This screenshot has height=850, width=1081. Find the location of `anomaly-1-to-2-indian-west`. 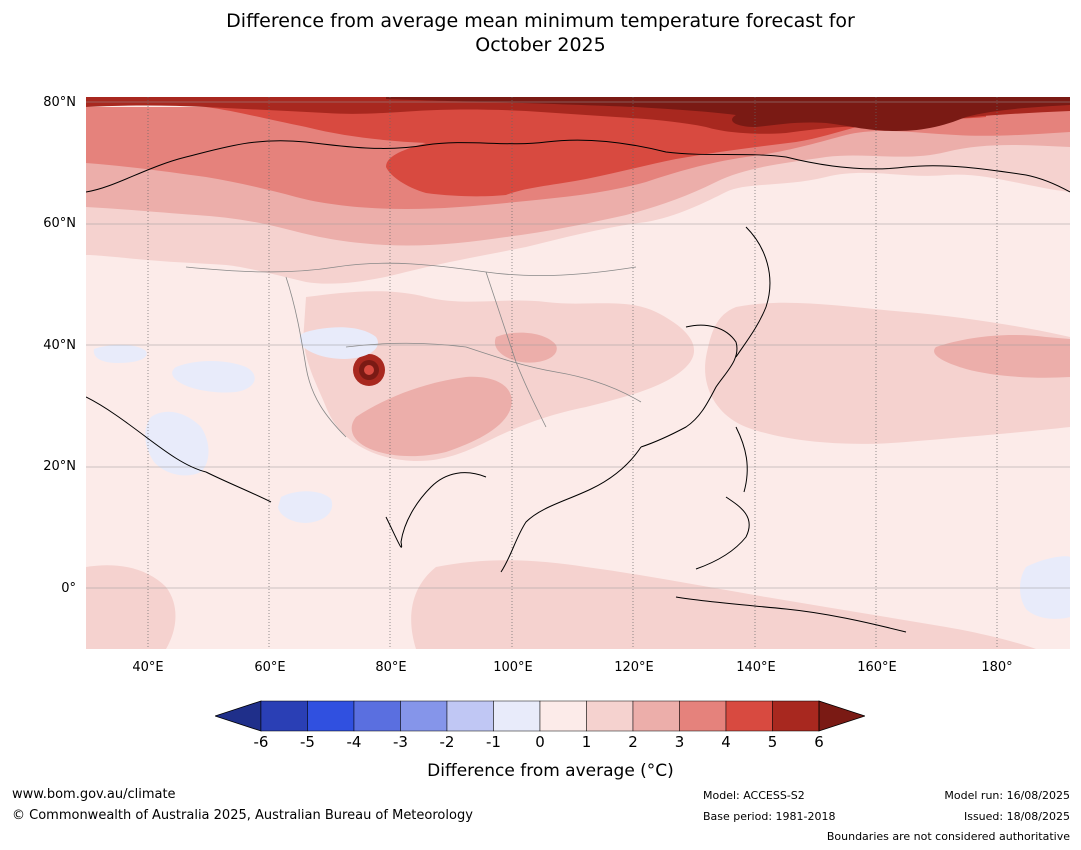

anomaly-1-to-2-indian-west is located at coordinates (131, 607).